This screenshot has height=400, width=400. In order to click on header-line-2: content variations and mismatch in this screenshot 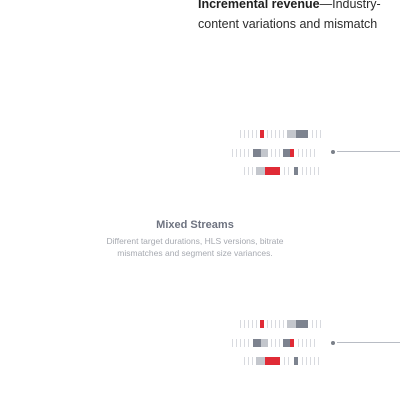, I will do `click(288, 24)`.